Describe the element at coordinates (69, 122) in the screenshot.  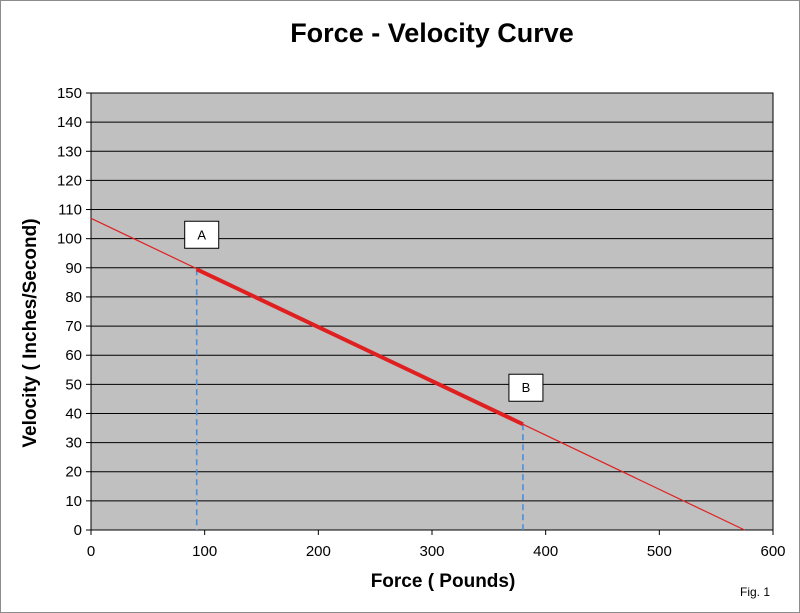
I see `y-tick-label: 140` at that location.